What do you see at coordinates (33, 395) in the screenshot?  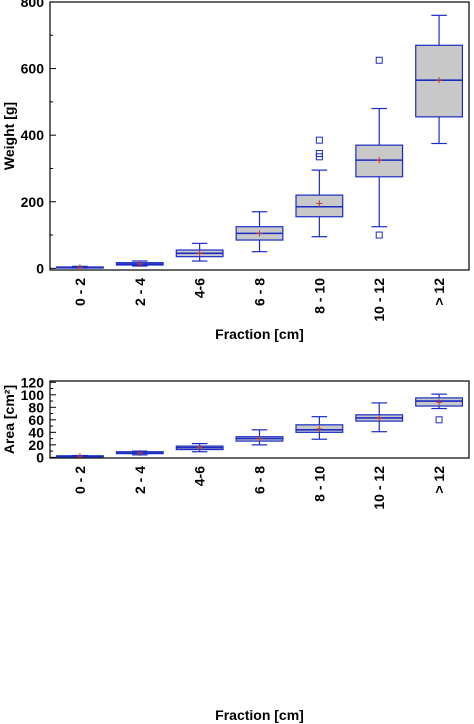 I see `area-y-tick-label: 100` at bounding box center [33, 395].